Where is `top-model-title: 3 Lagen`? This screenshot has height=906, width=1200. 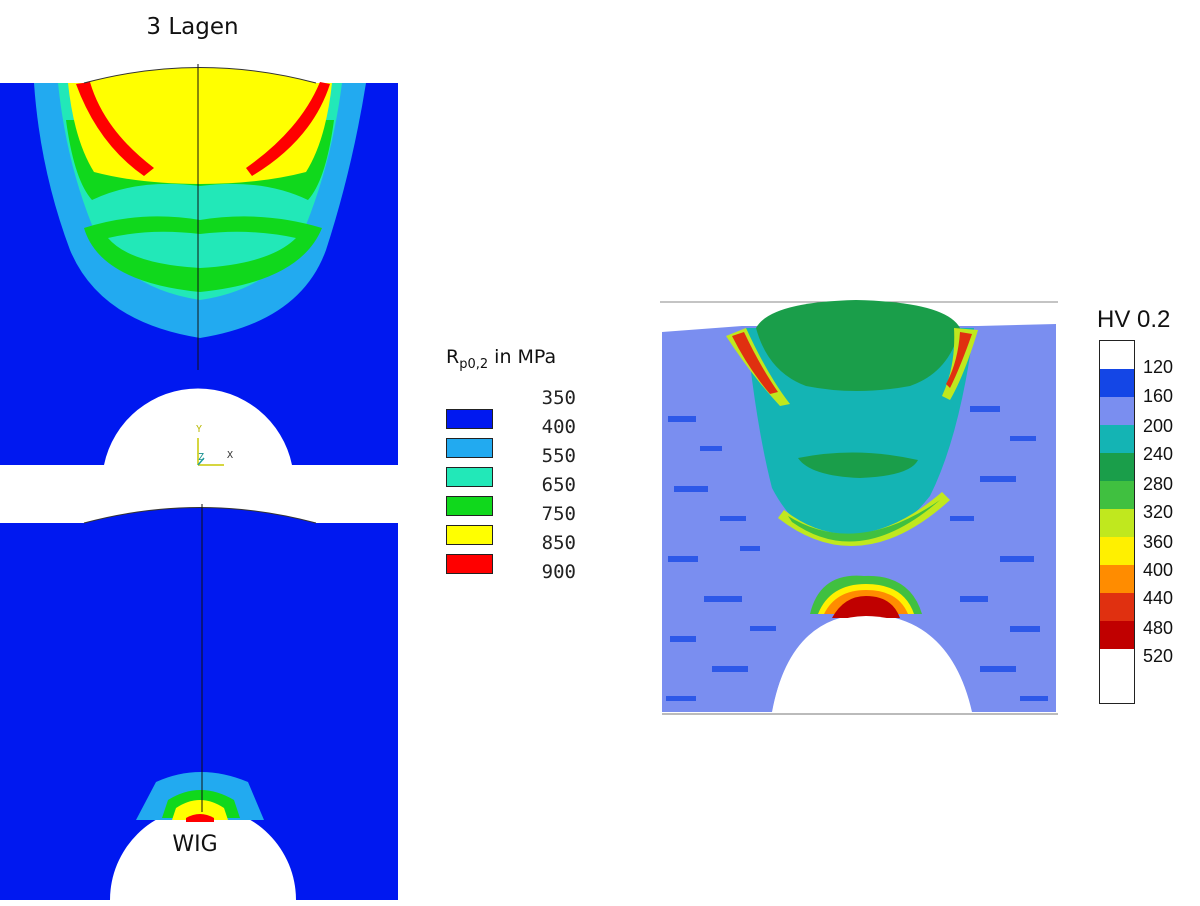
top-model-title: 3 Lagen is located at coordinates (192, 27).